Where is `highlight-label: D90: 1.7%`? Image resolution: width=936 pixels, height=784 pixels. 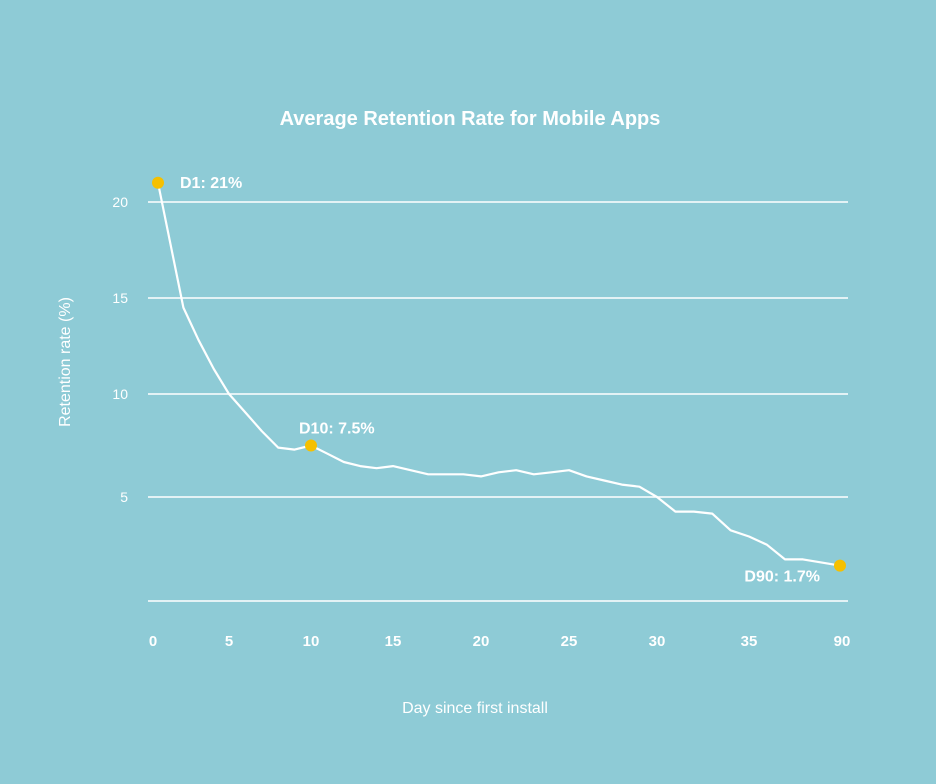
highlight-label: D90: 1.7% is located at coordinates (782, 577).